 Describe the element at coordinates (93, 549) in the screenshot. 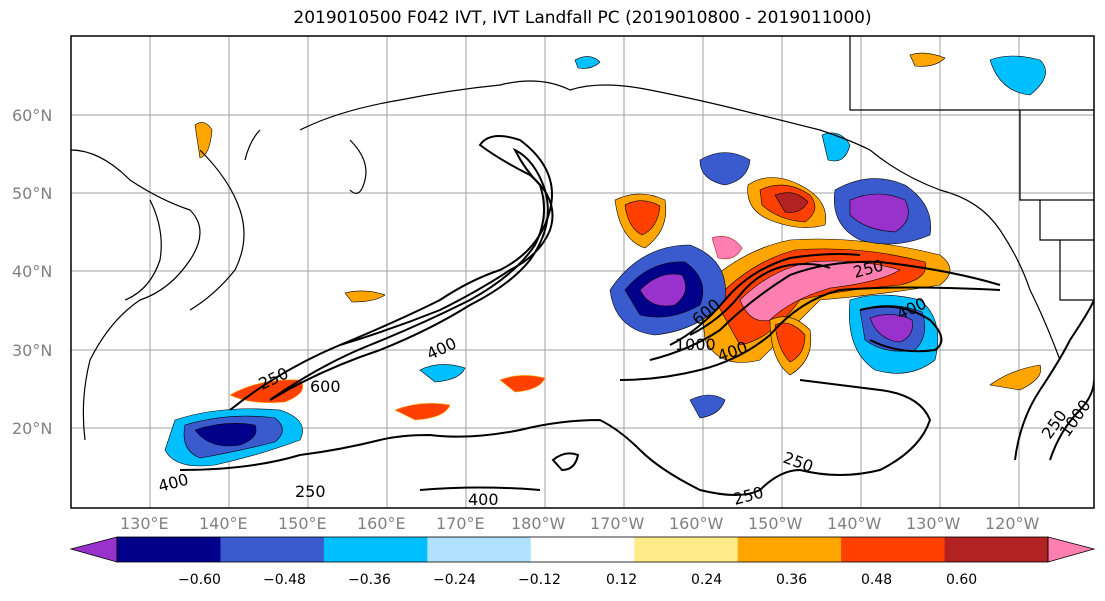

I see `colorbar-extend-left` at that location.